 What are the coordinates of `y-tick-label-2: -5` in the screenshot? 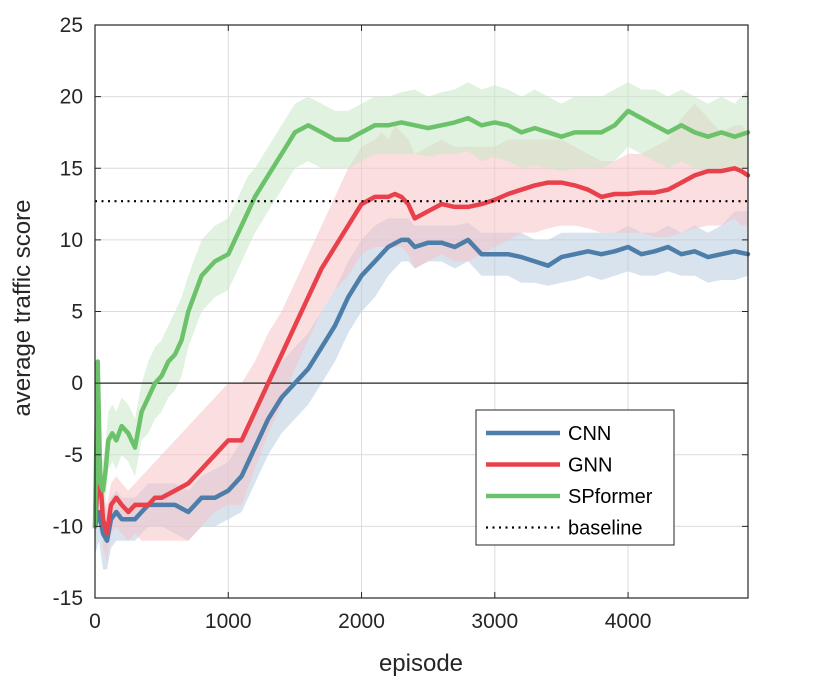 It's located at (73, 455).